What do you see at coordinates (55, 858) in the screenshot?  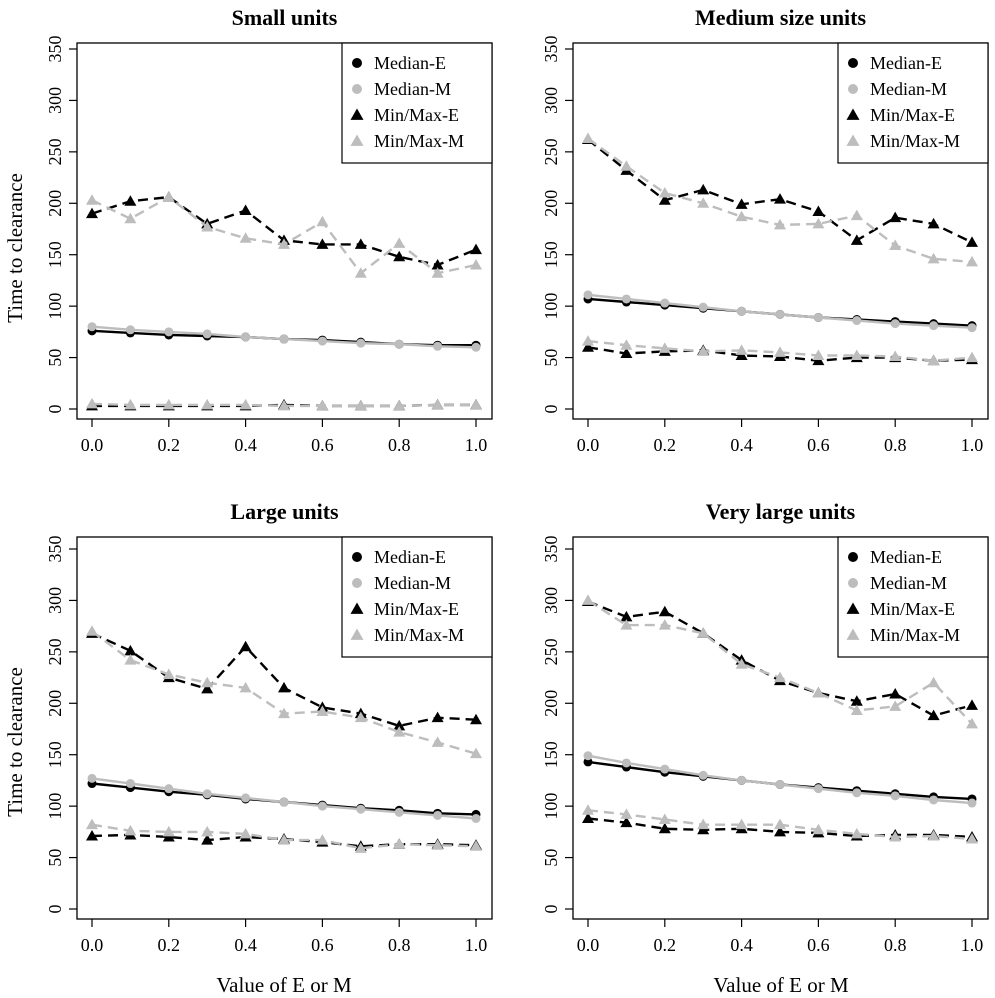 I see `y-tick-label: 50` at bounding box center [55, 858].